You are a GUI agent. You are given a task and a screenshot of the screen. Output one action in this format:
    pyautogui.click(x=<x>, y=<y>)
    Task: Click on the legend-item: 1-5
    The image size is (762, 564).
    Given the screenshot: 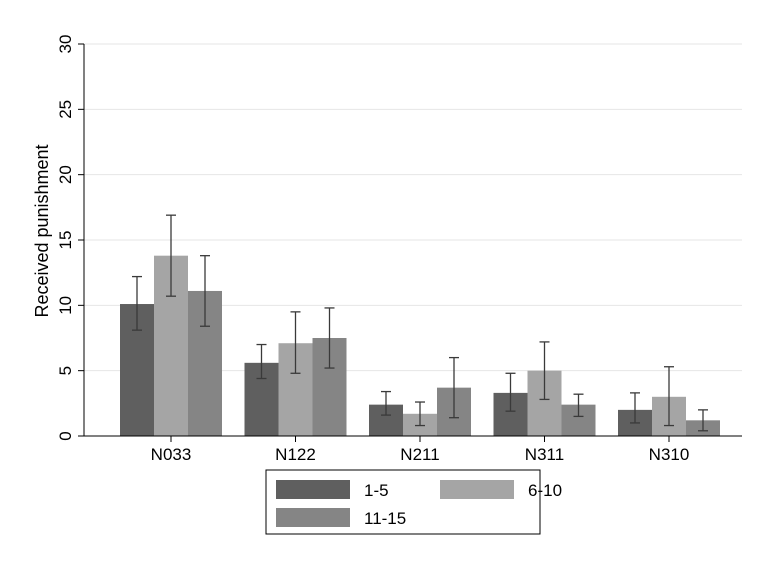 What is the action you would take?
    pyautogui.click(x=332, y=490)
    